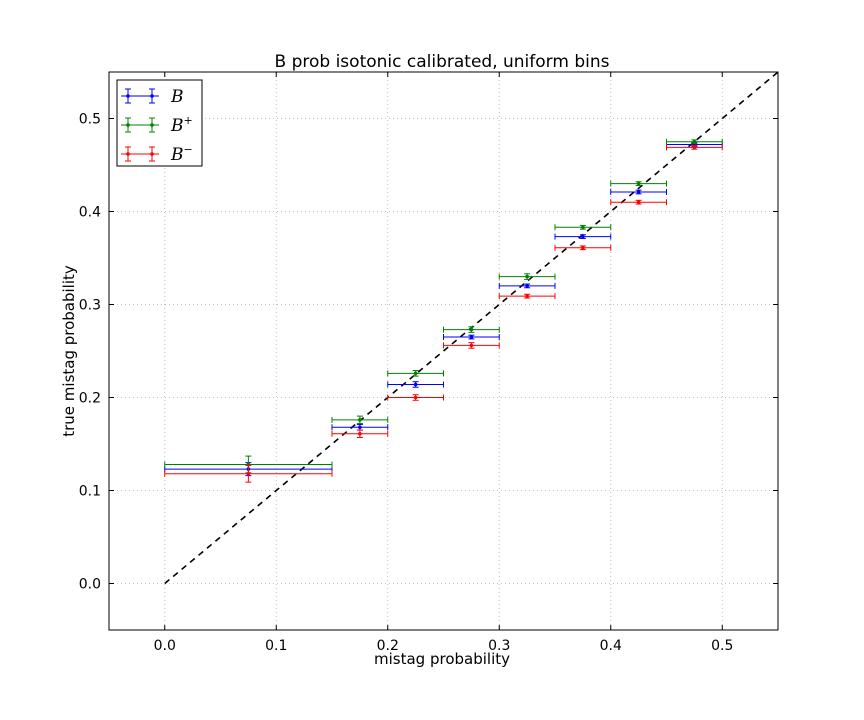  I want to click on x-tick-label: 0.3, so click(499, 646).